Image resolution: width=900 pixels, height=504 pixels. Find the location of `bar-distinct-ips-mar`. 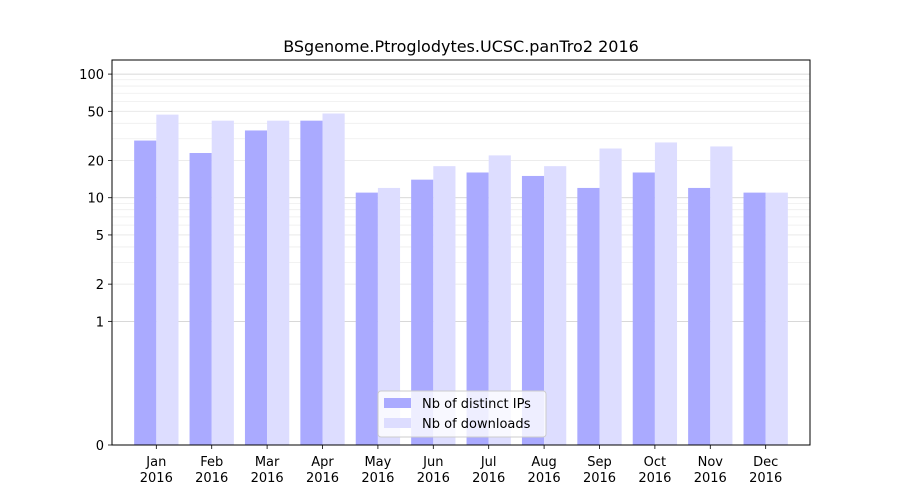

bar-distinct-ips-mar is located at coordinates (256, 287).